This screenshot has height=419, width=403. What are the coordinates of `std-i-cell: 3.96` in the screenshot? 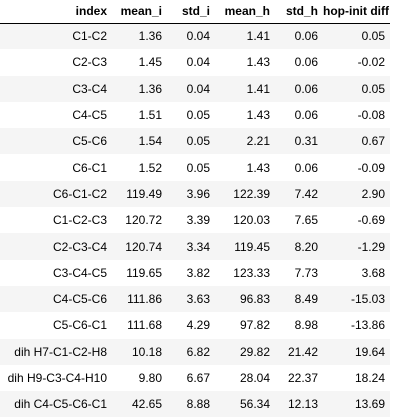 It's located at (198, 193).